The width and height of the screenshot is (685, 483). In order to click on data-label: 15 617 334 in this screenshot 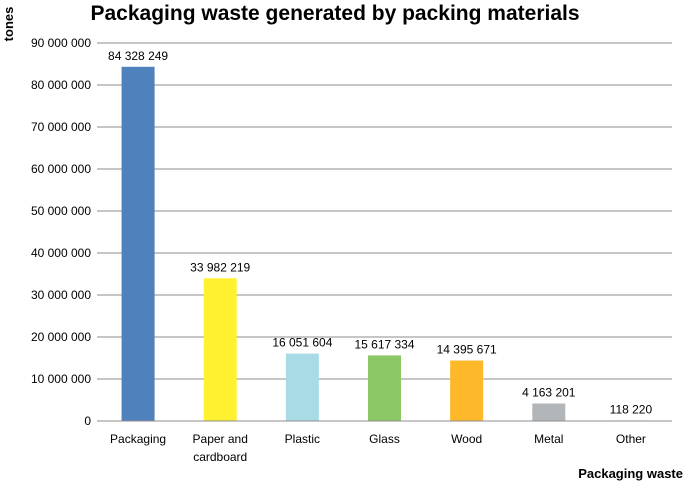, I will do `click(384, 344)`.